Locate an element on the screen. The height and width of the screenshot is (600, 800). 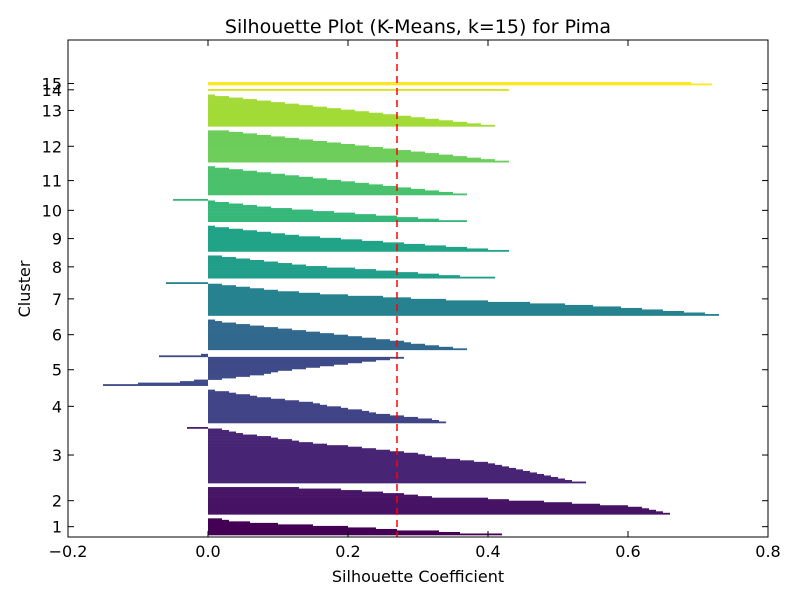
y-tick-label: 12 is located at coordinates (52, 146).